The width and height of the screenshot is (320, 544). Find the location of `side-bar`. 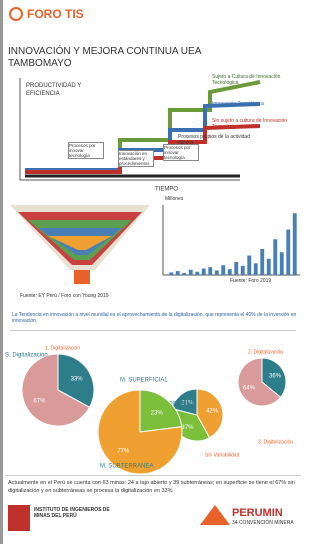

side-bar is located at coordinates (1, 272).